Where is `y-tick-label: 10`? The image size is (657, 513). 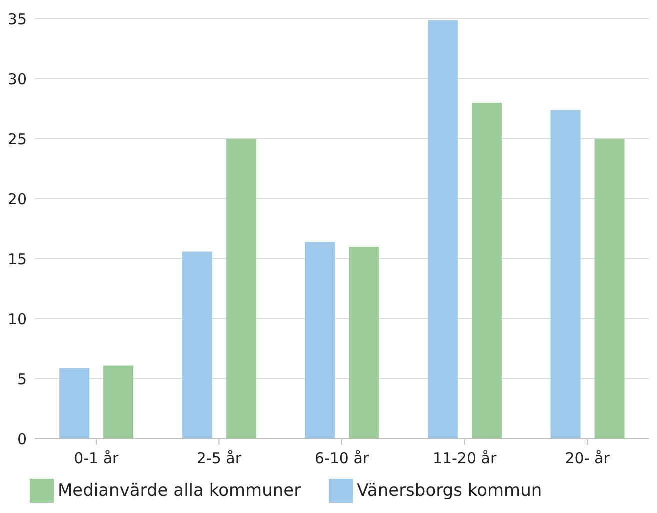
y-tick-label: 10 is located at coordinates (17, 319).